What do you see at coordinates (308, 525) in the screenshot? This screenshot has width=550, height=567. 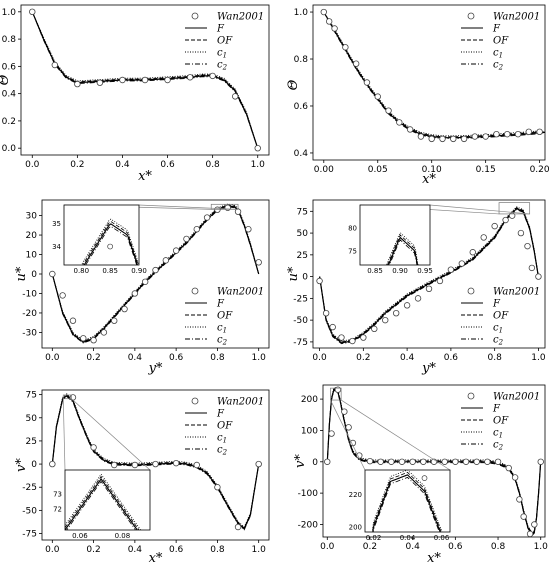 I see `y-tick-label: -200` at bounding box center [308, 525].